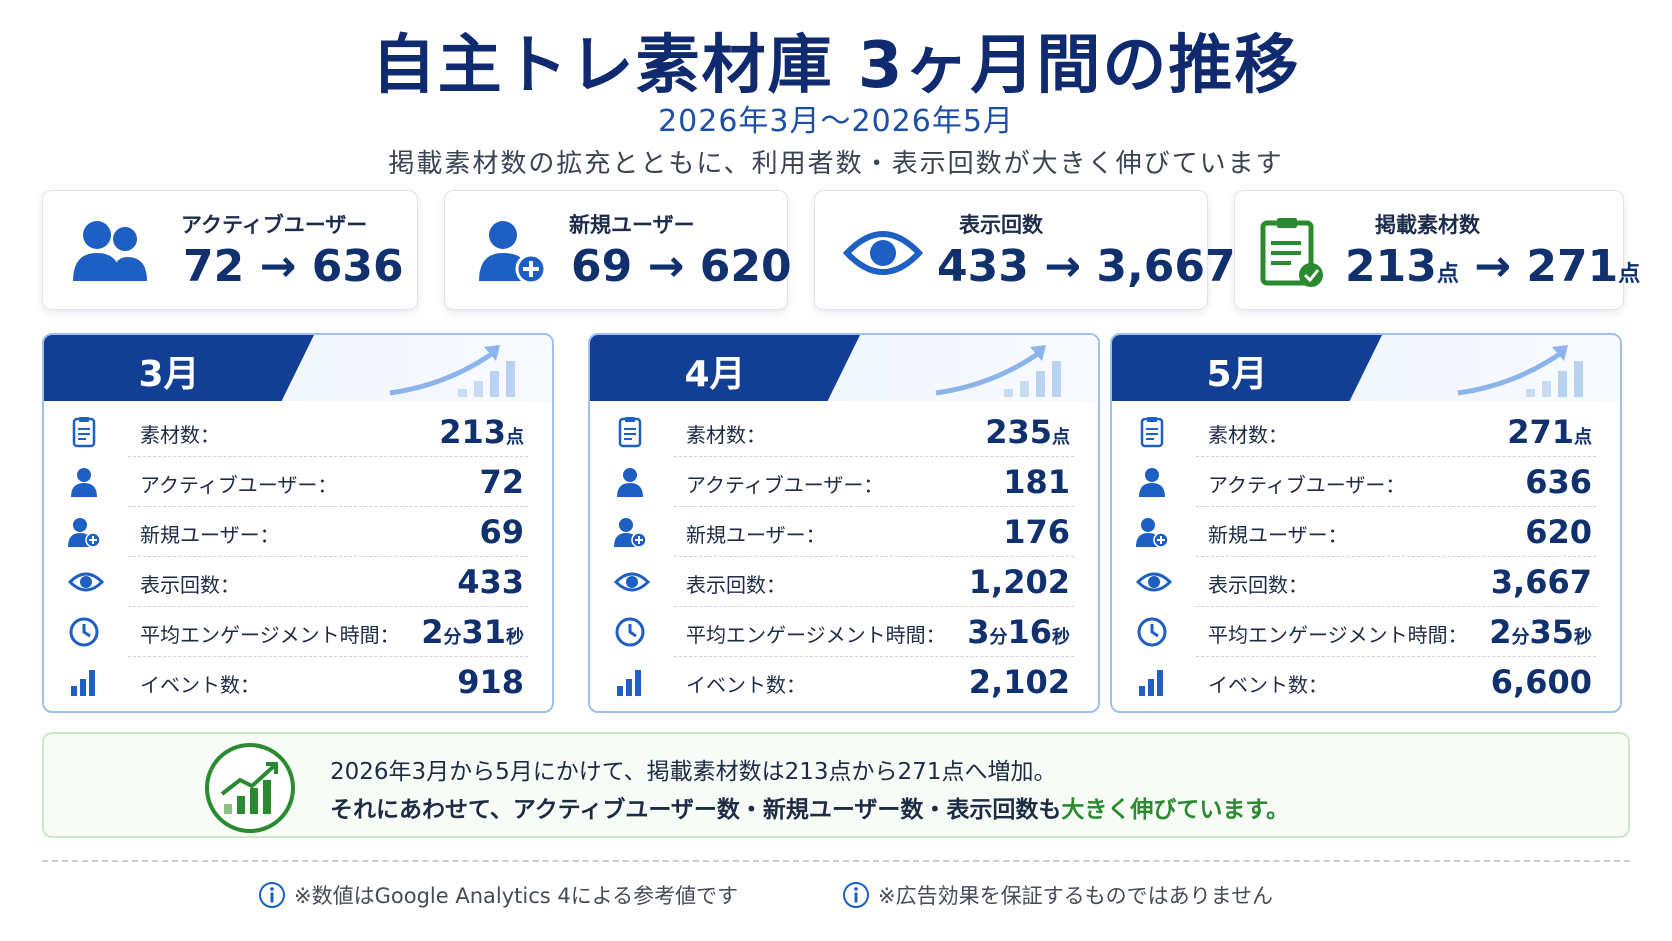 This screenshot has width=1672, height=941. I want to click on user-icon, so click(630, 482).